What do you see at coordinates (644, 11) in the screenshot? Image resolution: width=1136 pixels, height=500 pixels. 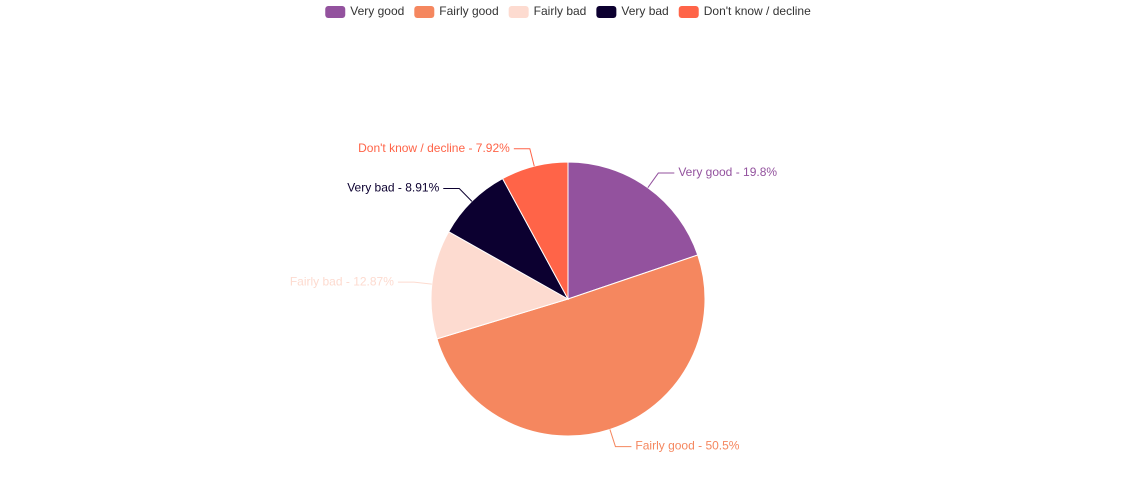 I see `legend-label: Very bad` at bounding box center [644, 11].